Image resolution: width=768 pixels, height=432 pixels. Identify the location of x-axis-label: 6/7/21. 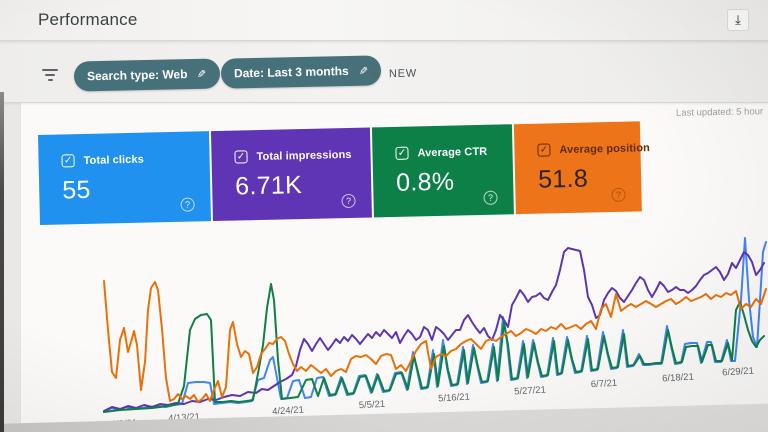
(604, 384).